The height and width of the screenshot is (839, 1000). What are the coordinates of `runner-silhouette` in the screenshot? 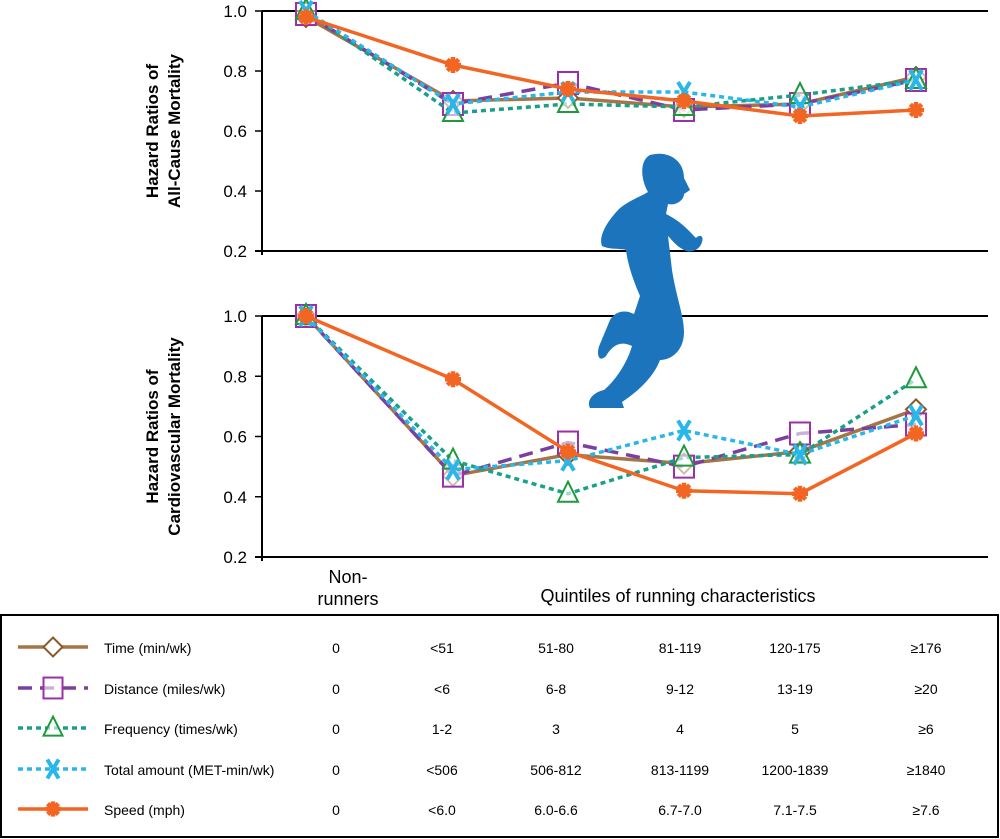 It's located at (645, 280).